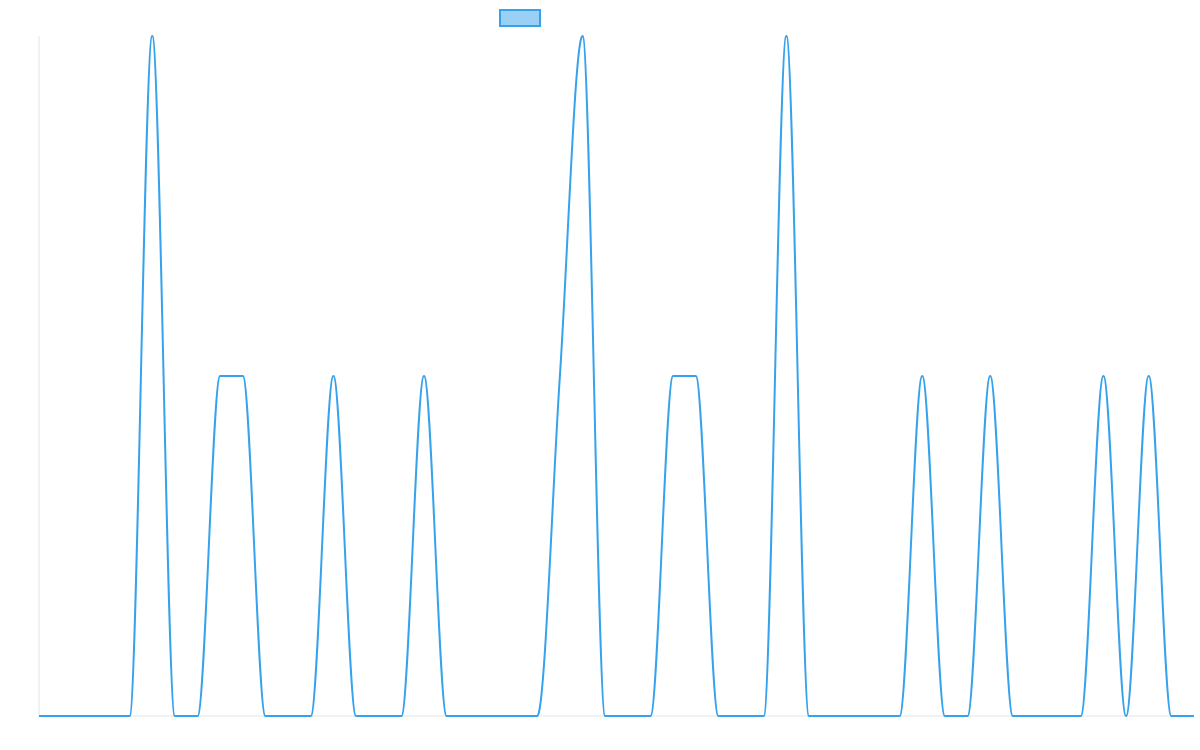 This screenshot has width=1200, height=750. I want to click on legend-swatch, so click(520, 18).